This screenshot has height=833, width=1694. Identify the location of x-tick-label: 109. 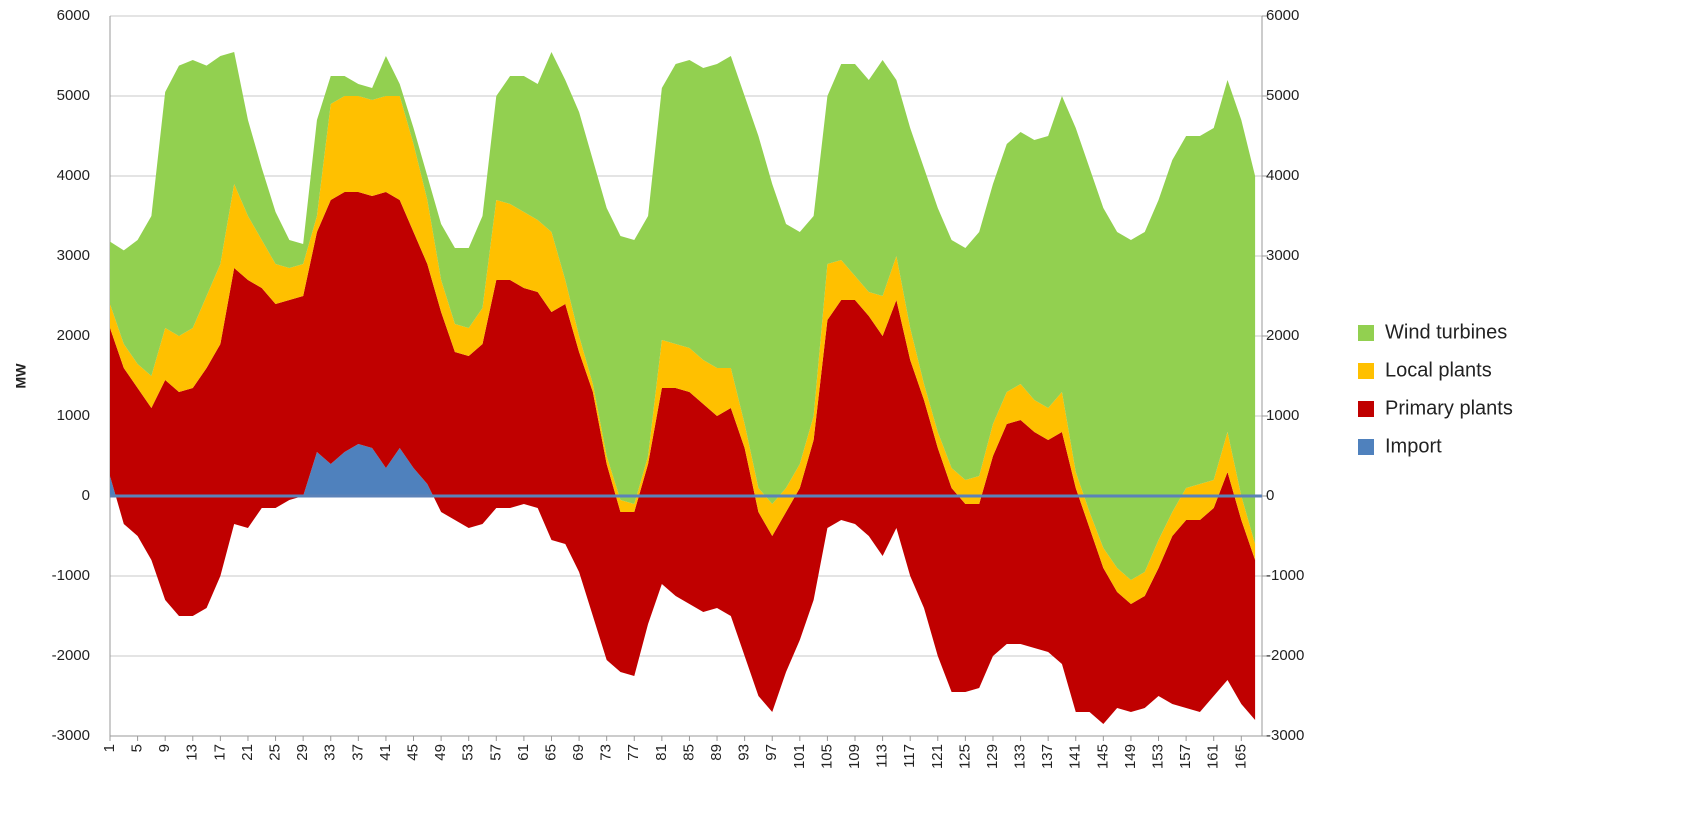
(854, 756).